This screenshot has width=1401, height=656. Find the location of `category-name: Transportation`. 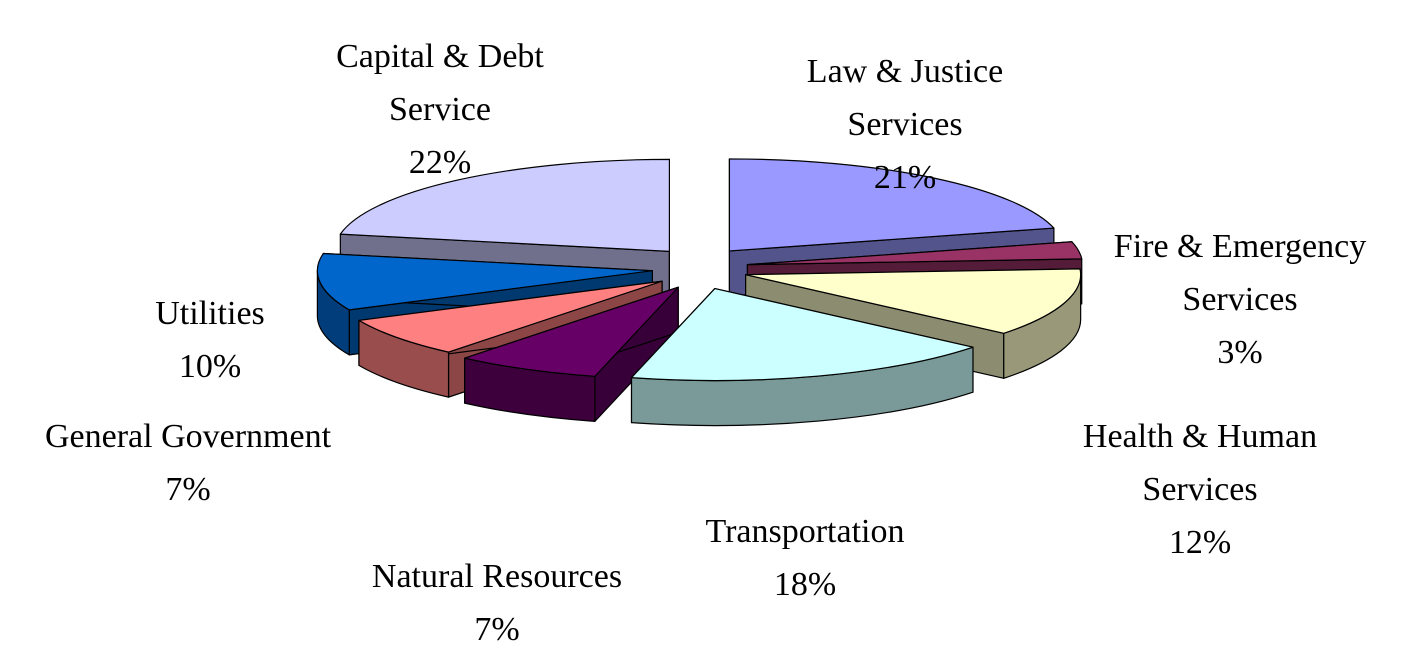

category-name: Transportation is located at coordinates (805, 531).